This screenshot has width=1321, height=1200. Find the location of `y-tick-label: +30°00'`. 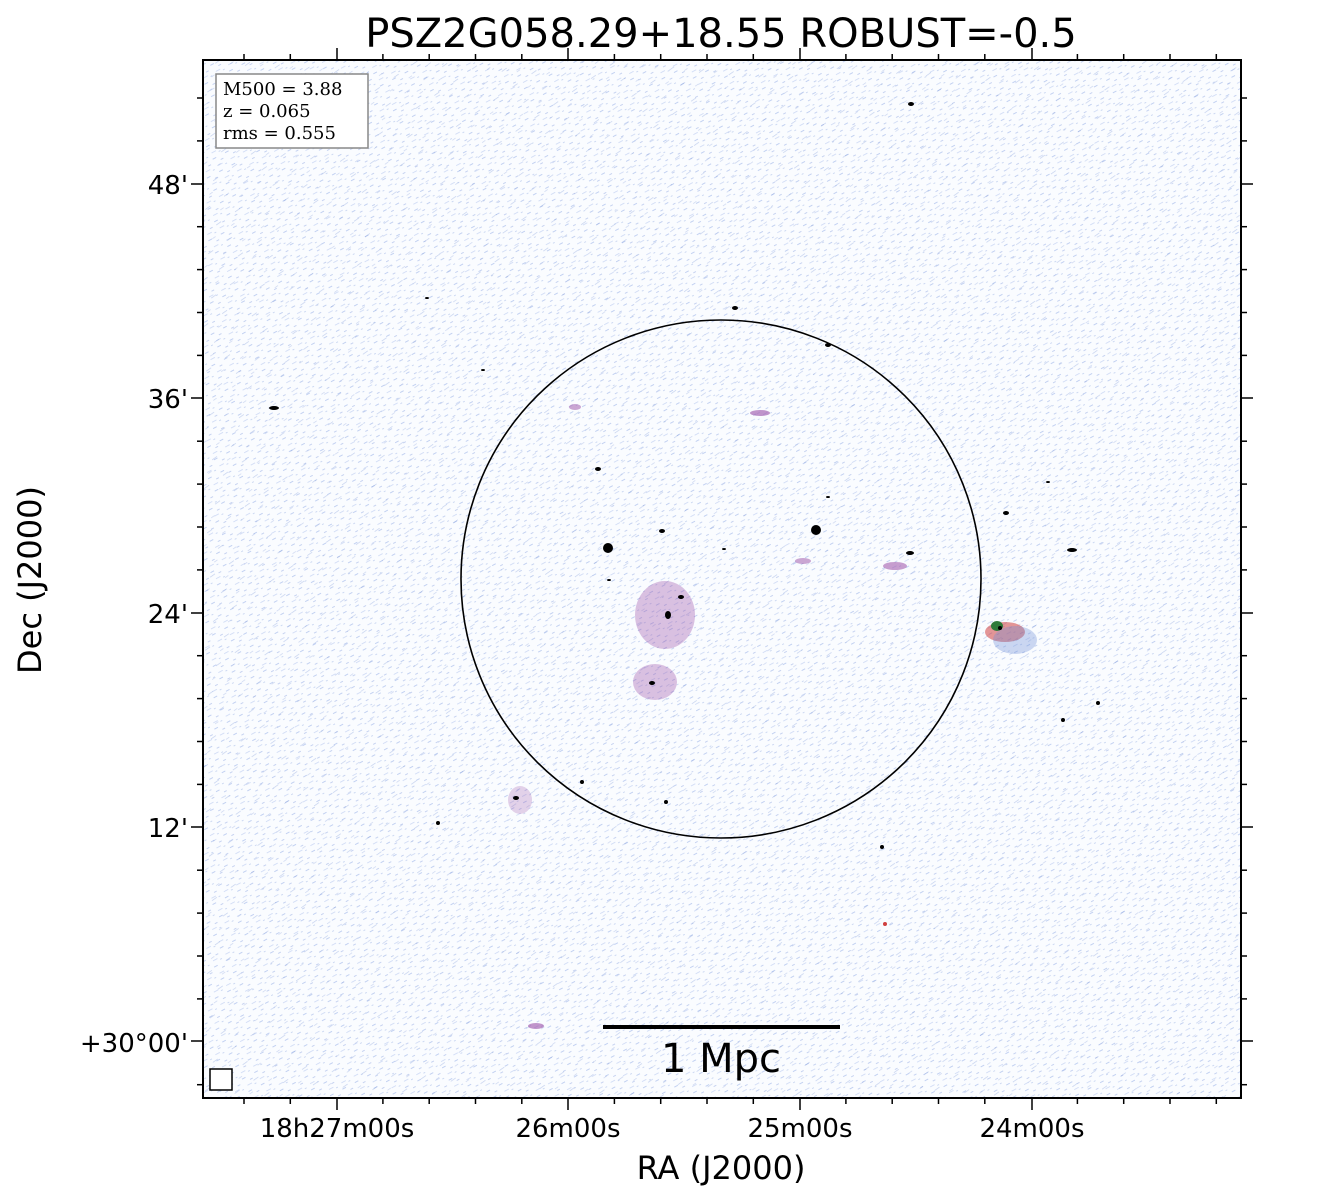

y-tick-label: +30°00' is located at coordinates (134, 1044).